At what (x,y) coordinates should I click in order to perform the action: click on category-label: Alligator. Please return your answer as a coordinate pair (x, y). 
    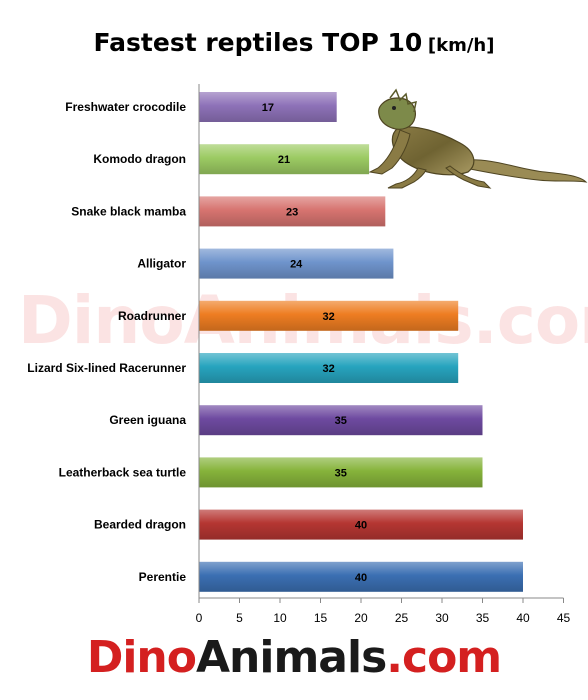
    Looking at the image, I should click on (161, 264).